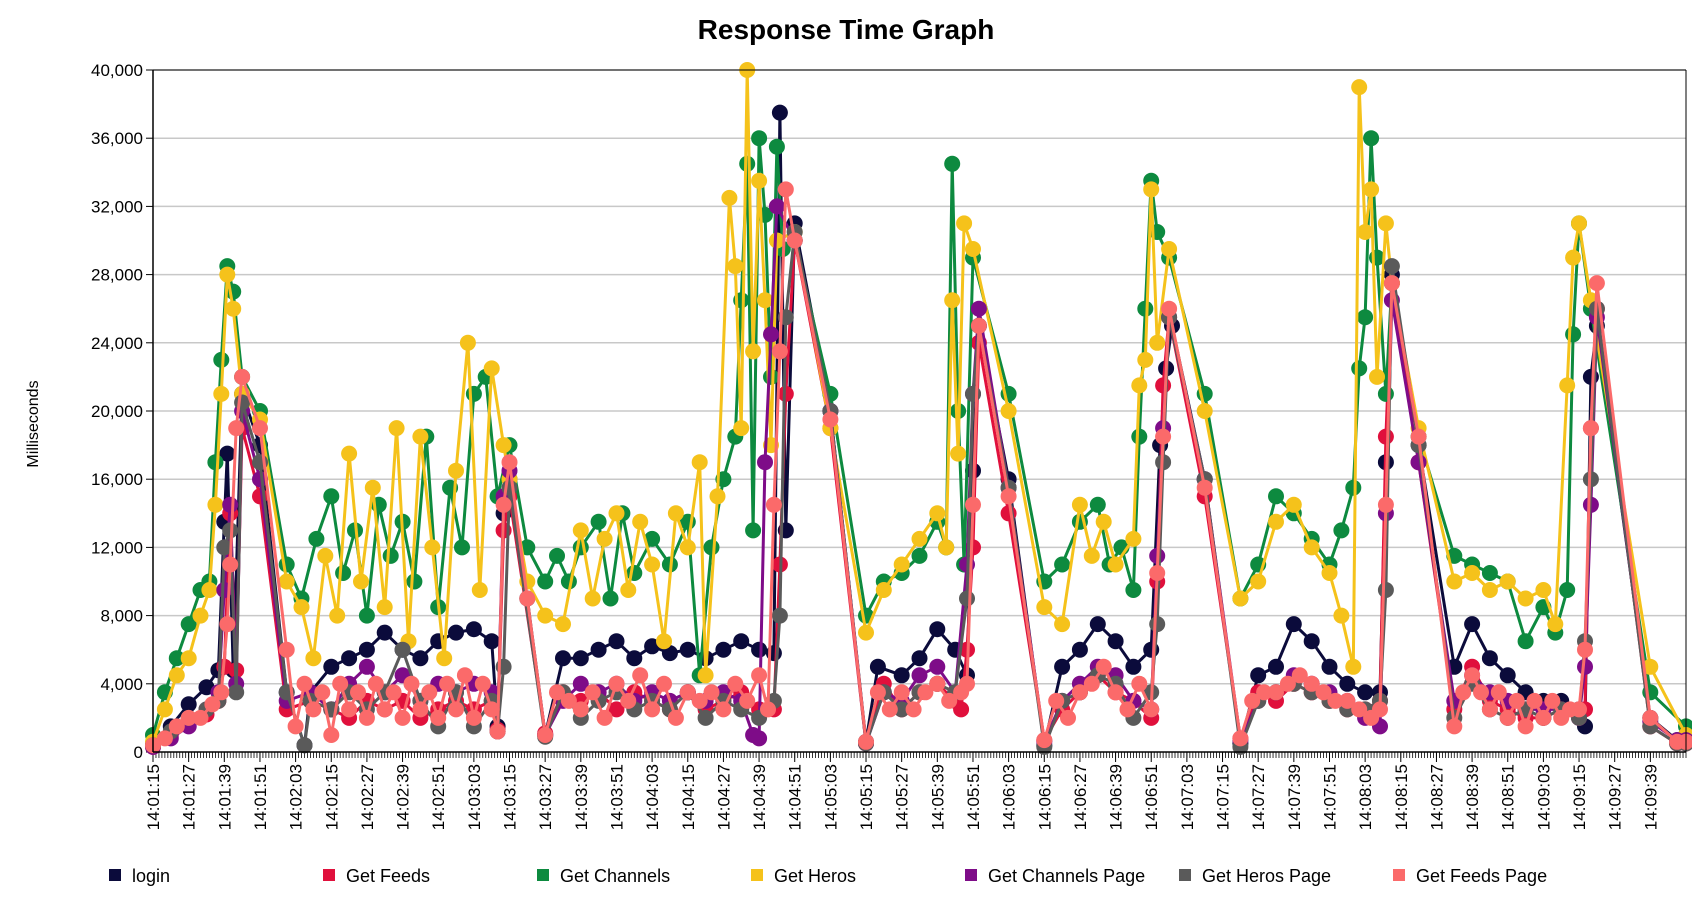  Describe the element at coordinates (652, 797) in the screenshot. I see `x-tick-label: 14:04:03` at that location.